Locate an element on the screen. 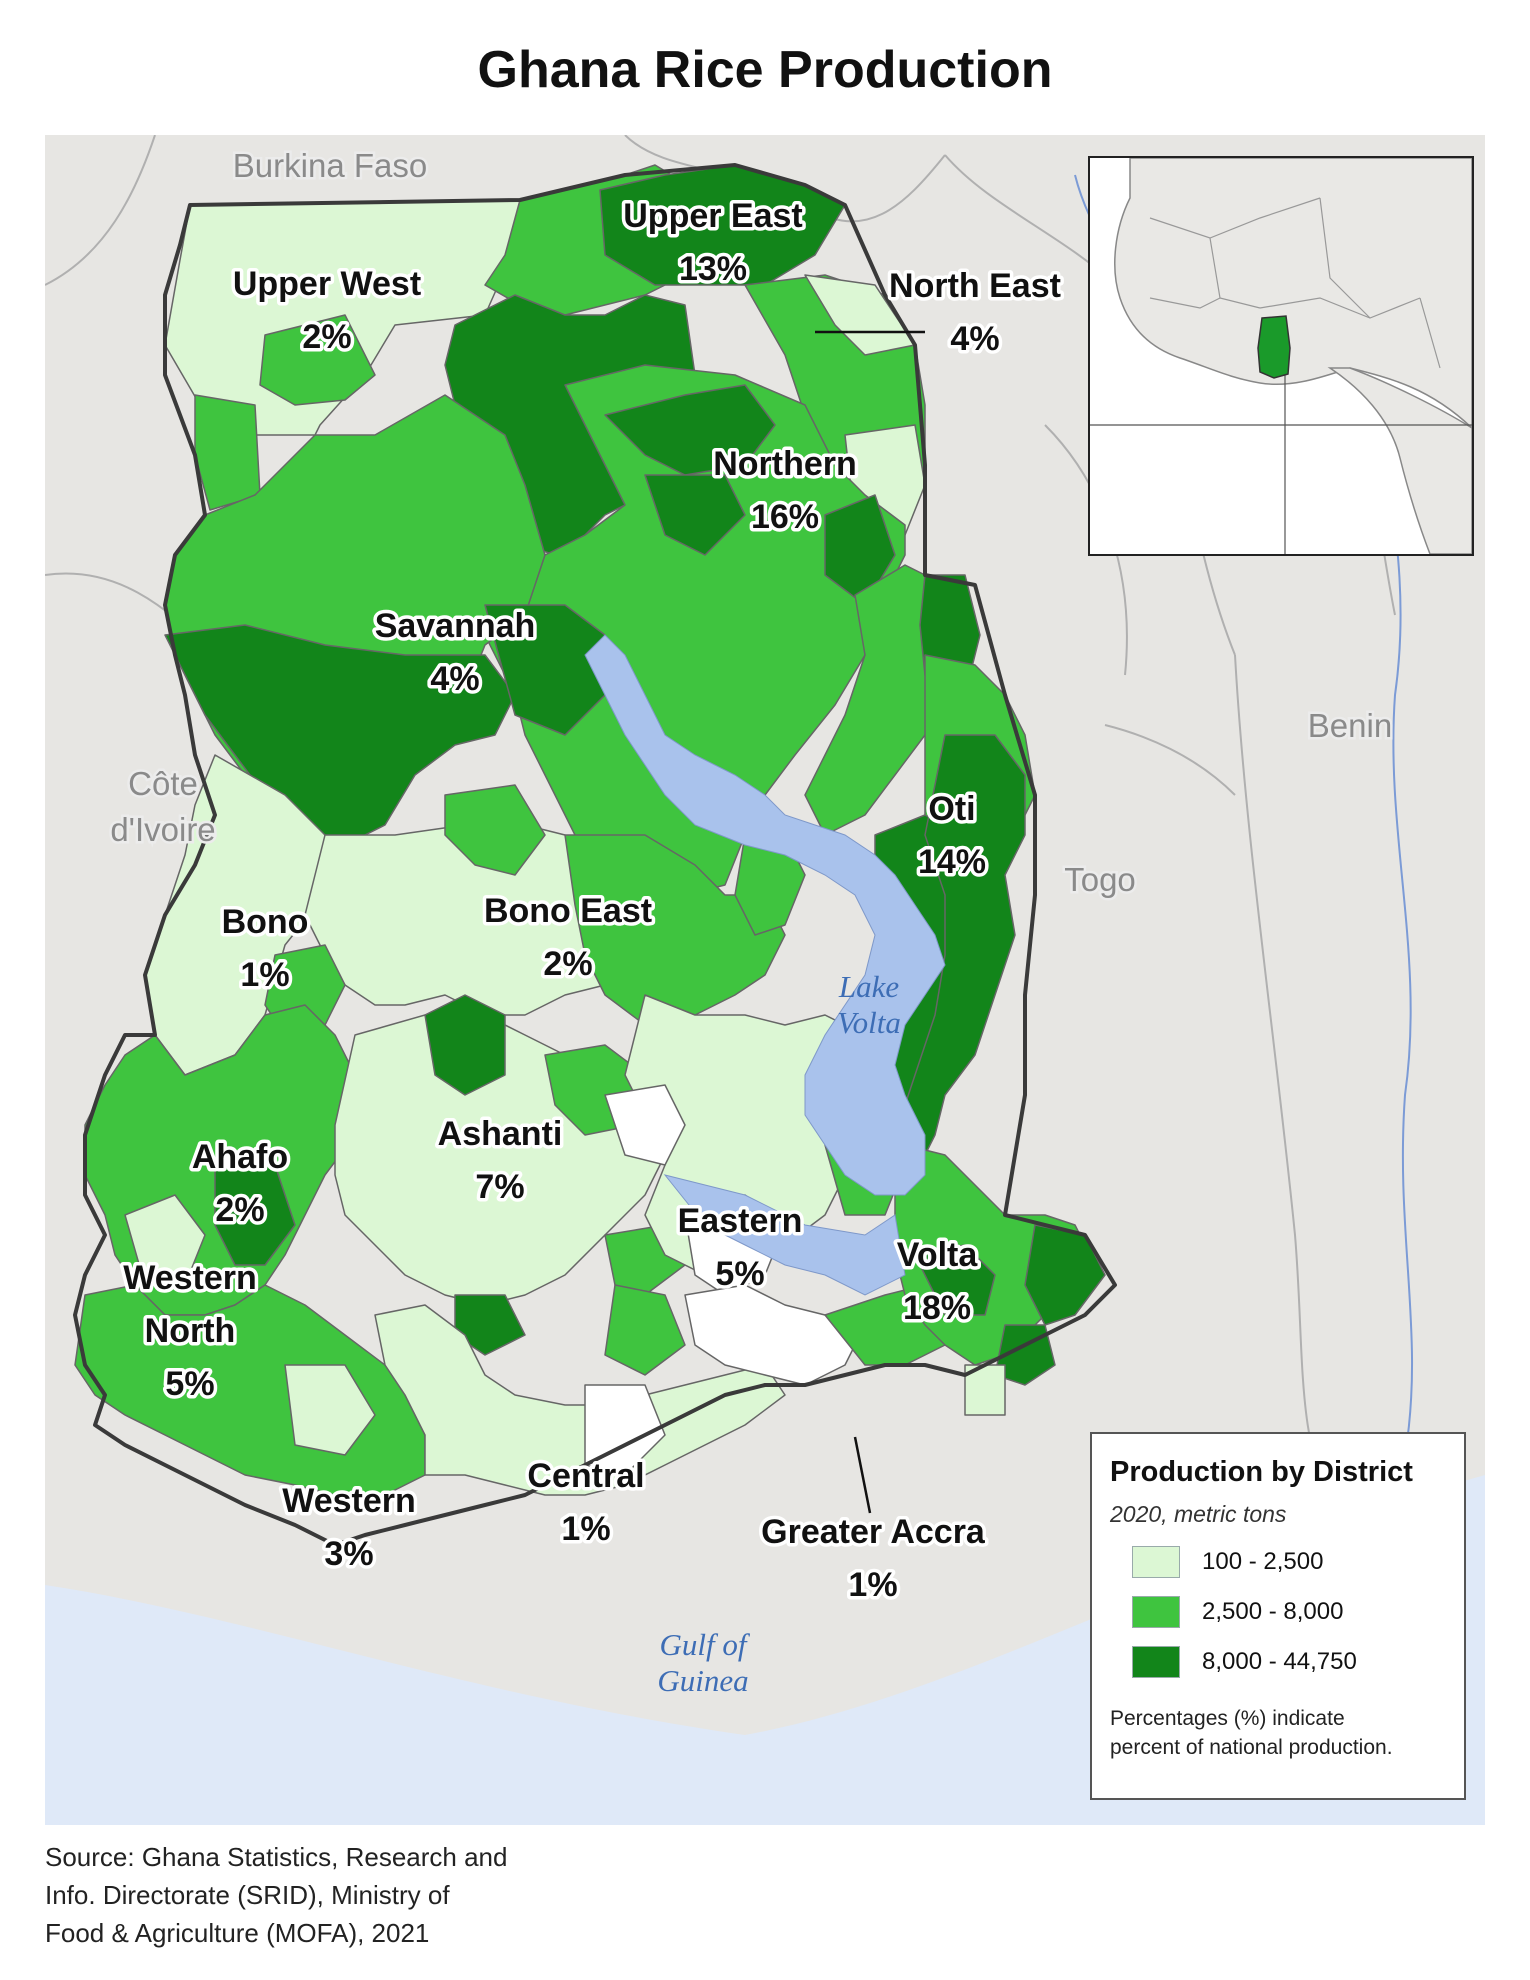 Image resolution: width=1530 pixels, height=1980 pixels. legend-label-medium: 2,500 - 8,000 is located at coordinates (1273, 1611).